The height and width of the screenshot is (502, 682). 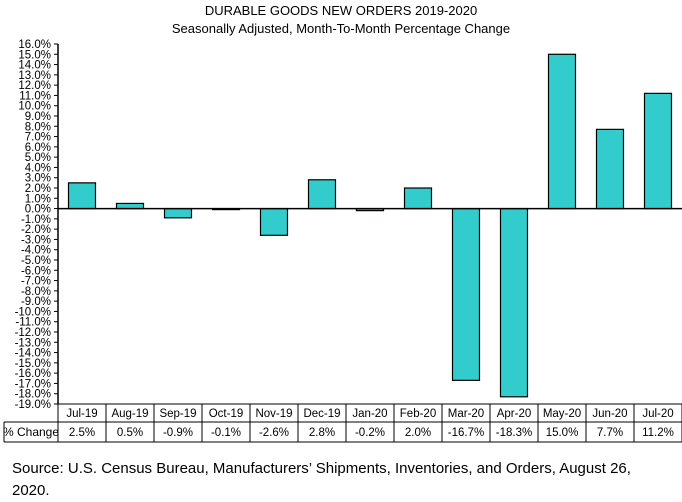 What do you see at coordinates (38, 189) in the screenshot?
I see `y-tick-label: 2.0%` at bounding box center [38, 189].